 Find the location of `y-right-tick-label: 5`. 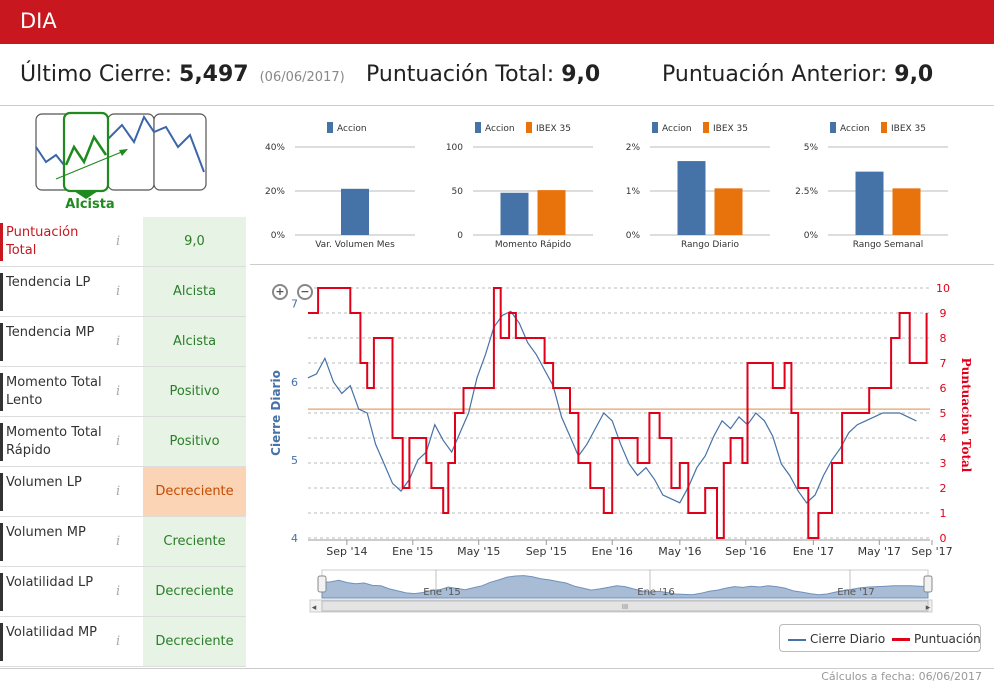

y-right-tick-label: 5 is located at coordinates (943, 413).